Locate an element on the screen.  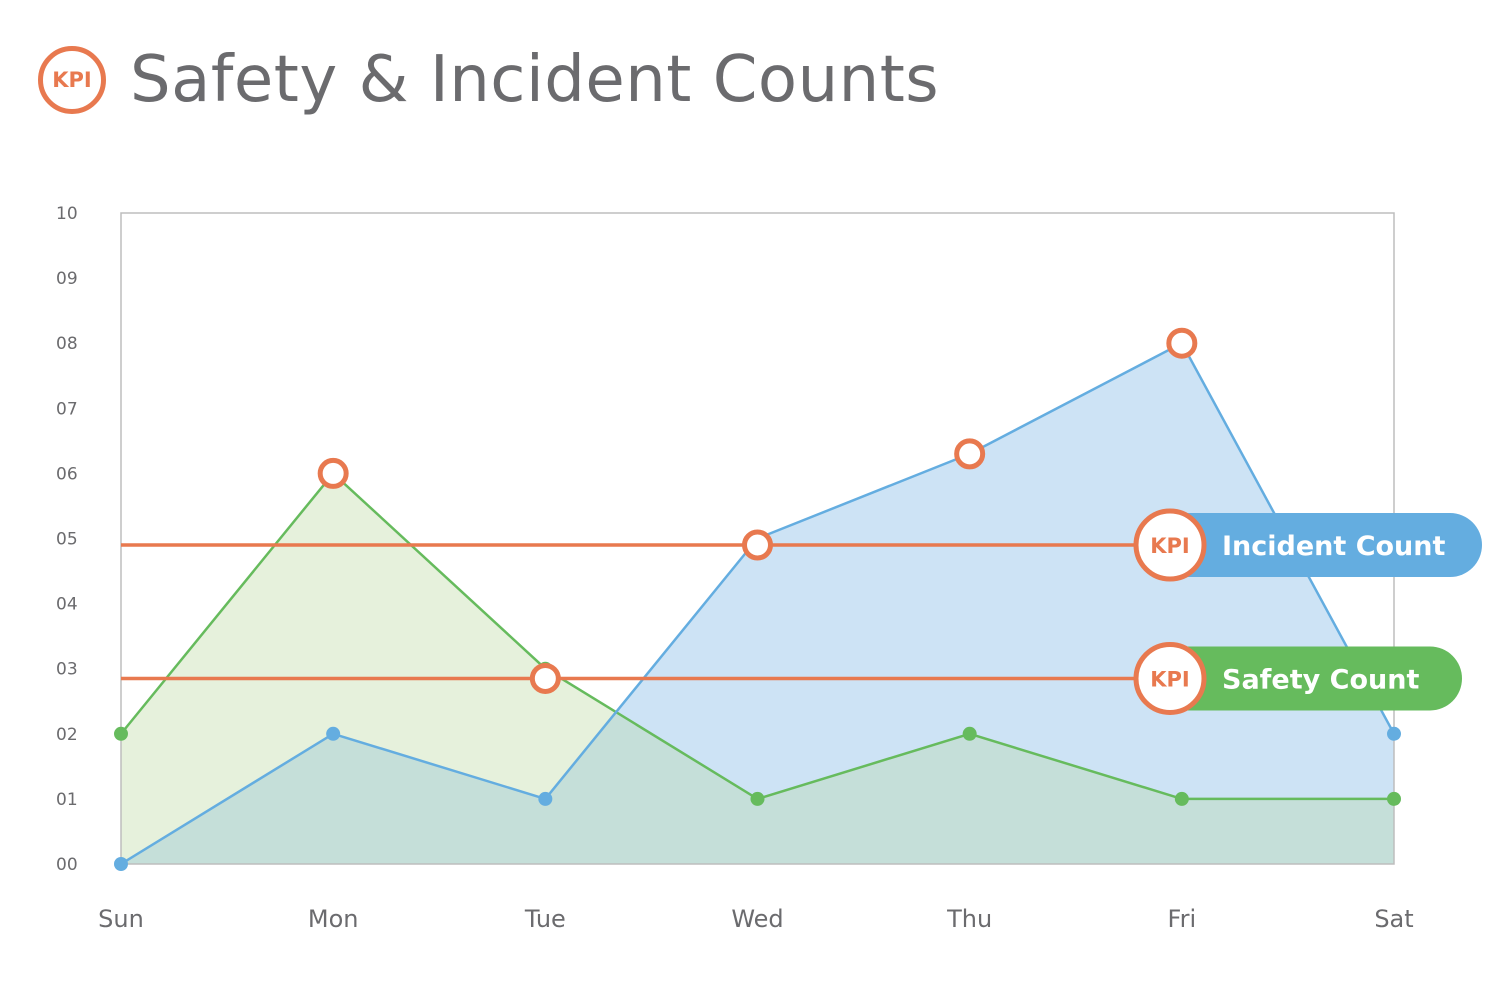
kpi-badge-text: KPI is located at coordinates (72, 80).